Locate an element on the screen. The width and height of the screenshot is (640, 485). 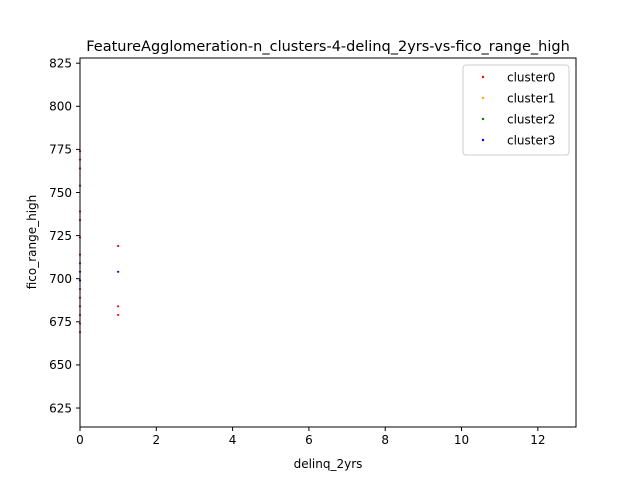
x-axis: 0 2 4 6 8 10 12 is located at coordinates (310, 437).